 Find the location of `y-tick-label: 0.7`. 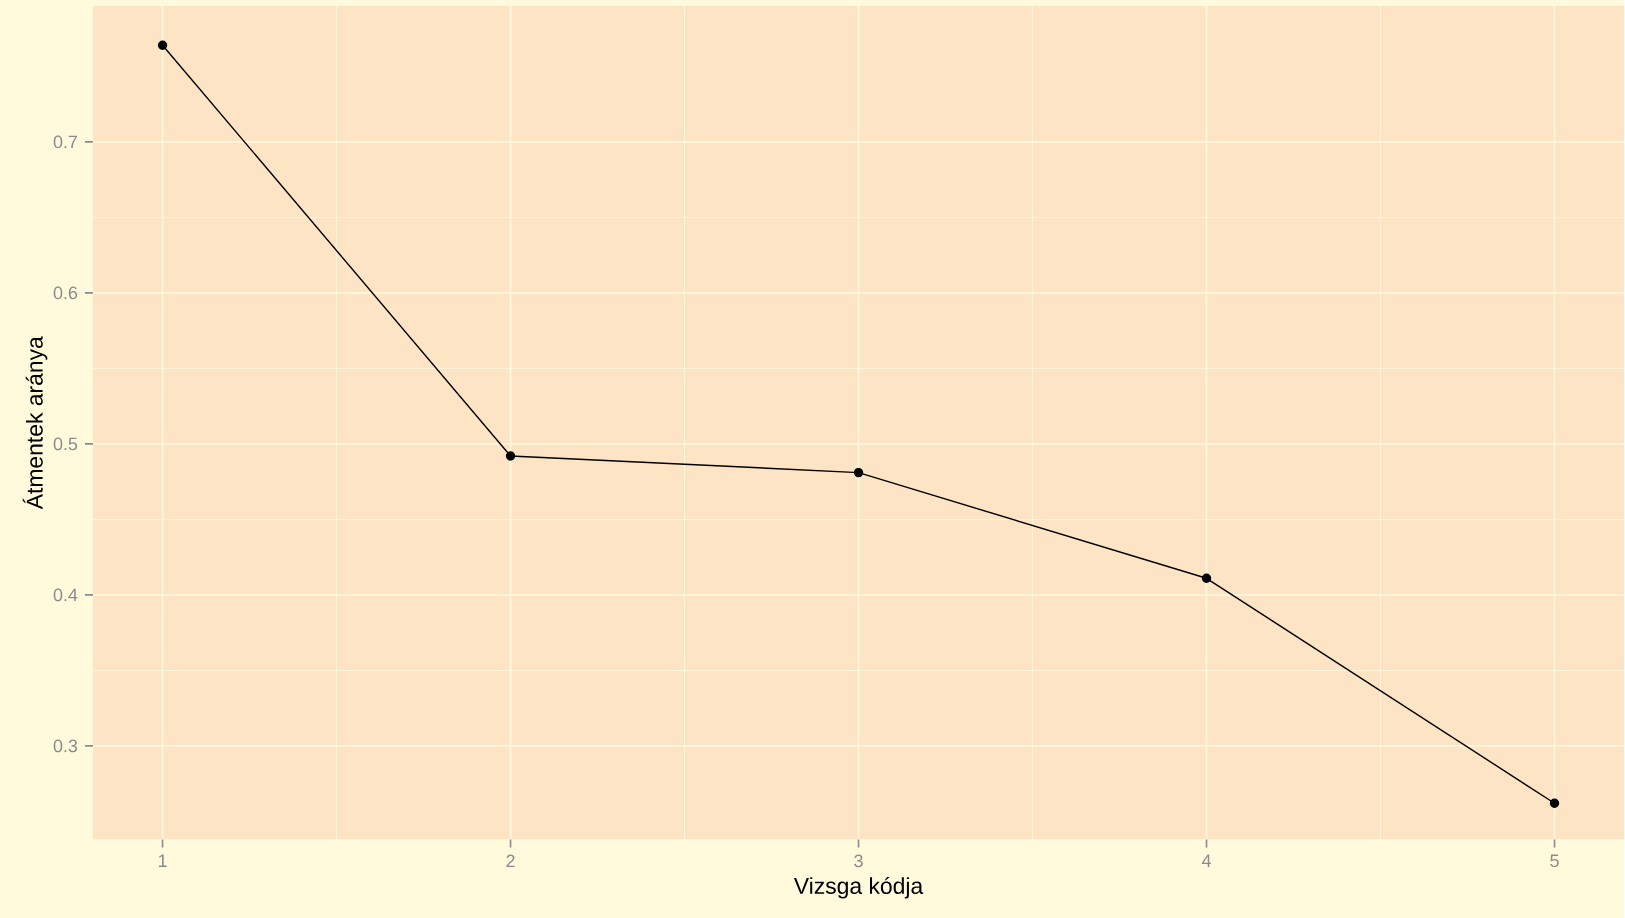

y-tick-label: 0.7 is located at coordinates (65, 142).